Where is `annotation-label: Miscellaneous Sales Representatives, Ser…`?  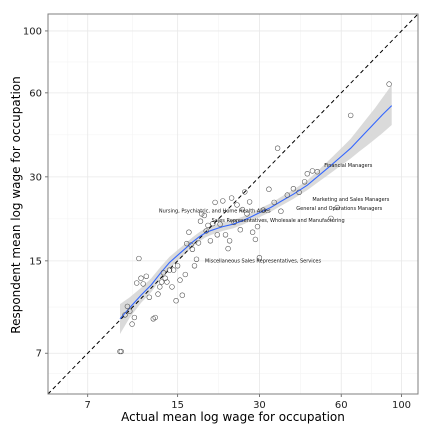
annotation-label: Miscellaneous Sales Representatives, Ser… is located at coordinates (263, 262).